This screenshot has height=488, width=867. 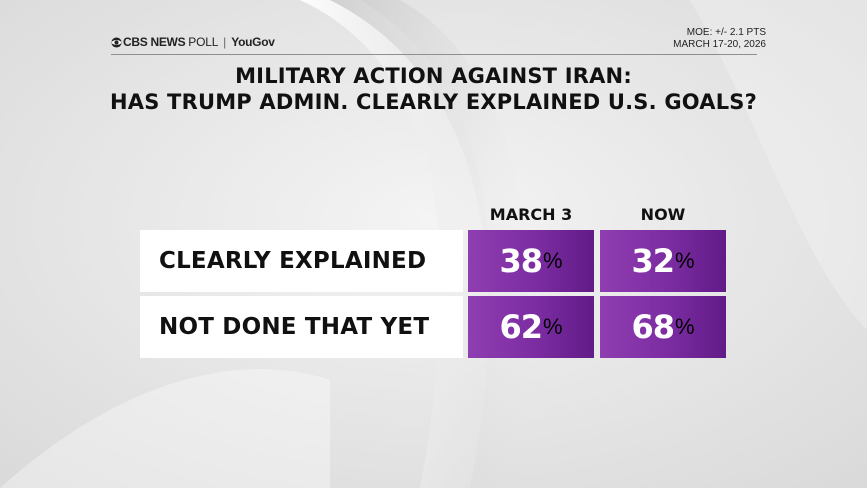 I want to click on value-clearly-explained-now: 32, so click(x=653, y=261).